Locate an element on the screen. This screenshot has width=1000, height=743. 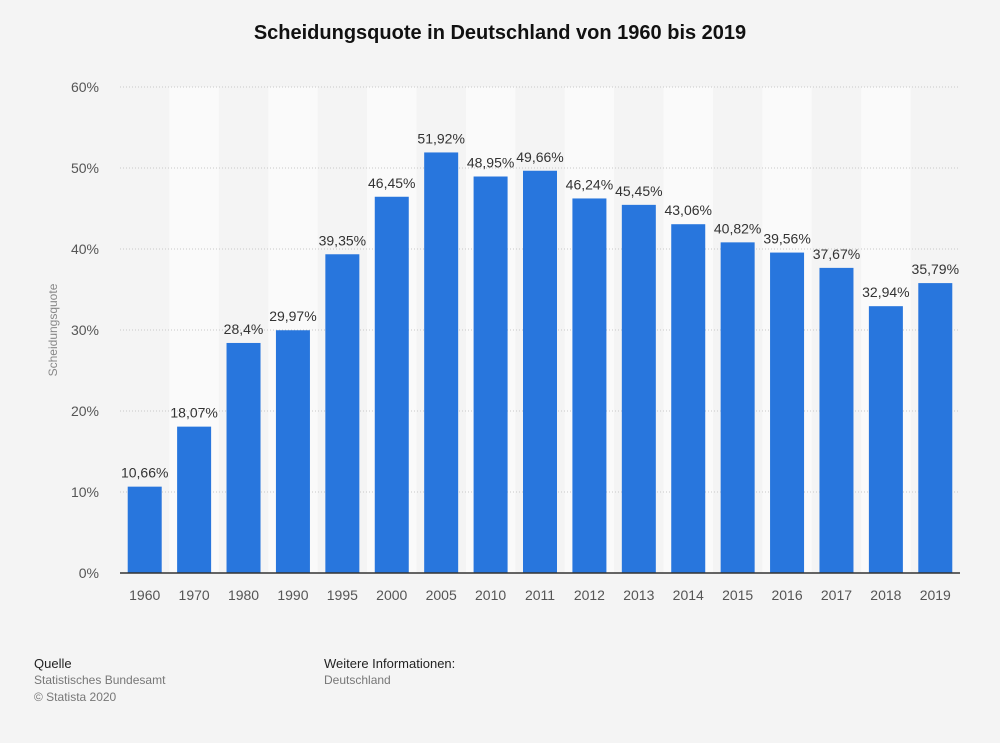
y-axis-title: Scheidungsquote is located at coordinates (53, 329).